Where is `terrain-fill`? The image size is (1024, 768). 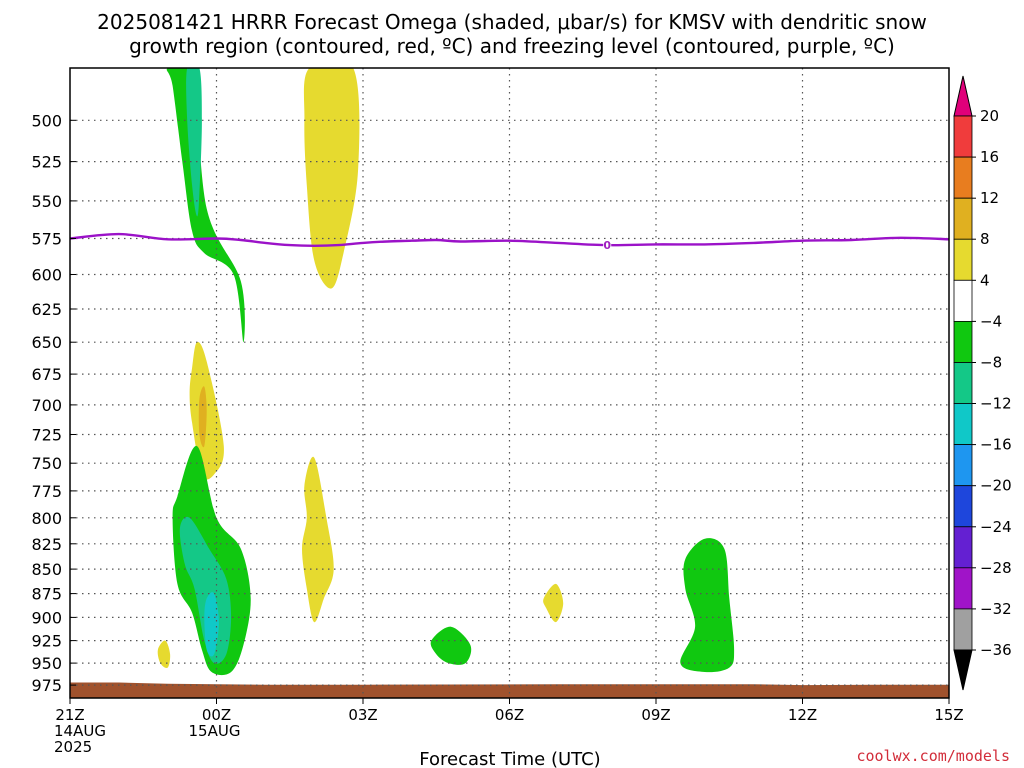
terrain-fill is located at coordinates (509, 690).